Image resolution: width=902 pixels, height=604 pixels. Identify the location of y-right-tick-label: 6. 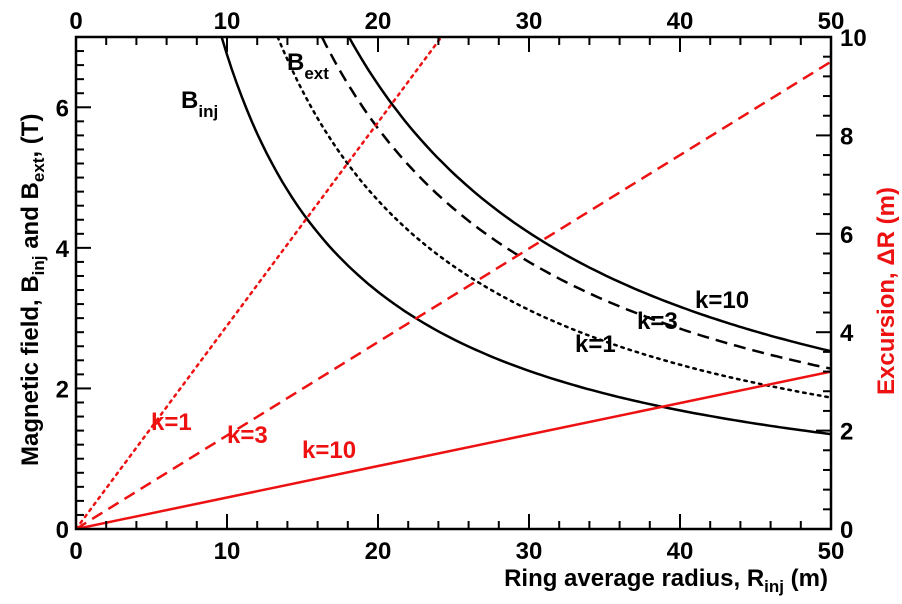
(846, 235).